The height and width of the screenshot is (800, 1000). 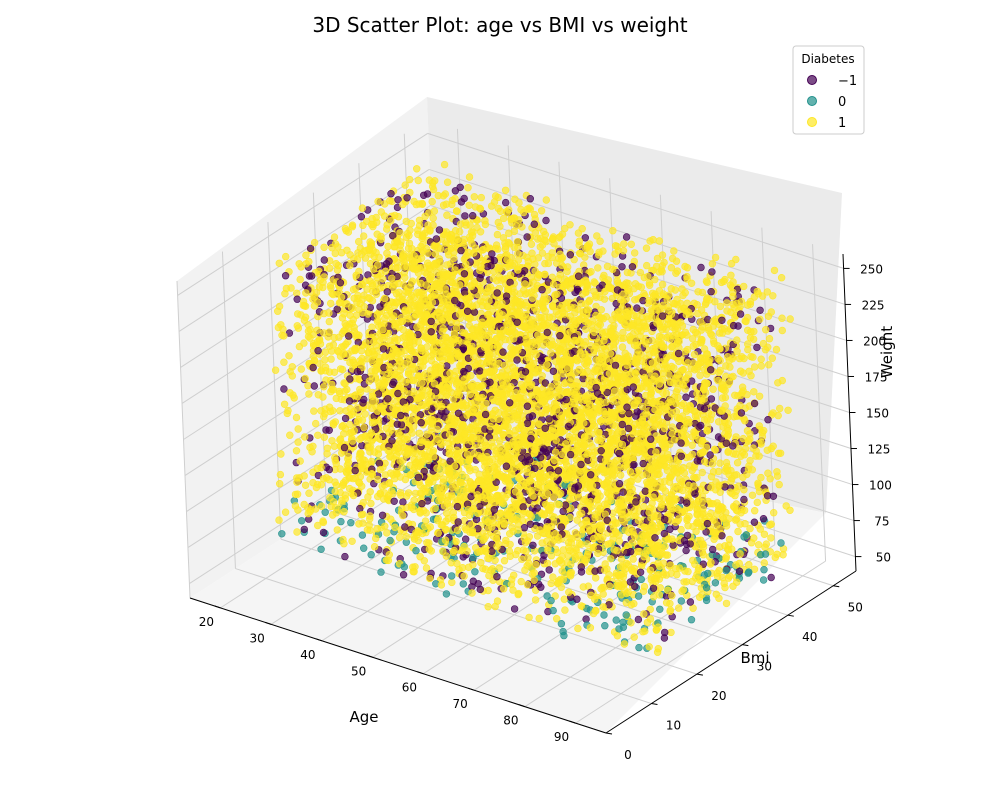 What do you see at coordinates (443, 636) in the screenshot?
I see `grid-line-bmi-floor` at bounding box center [443, 636].